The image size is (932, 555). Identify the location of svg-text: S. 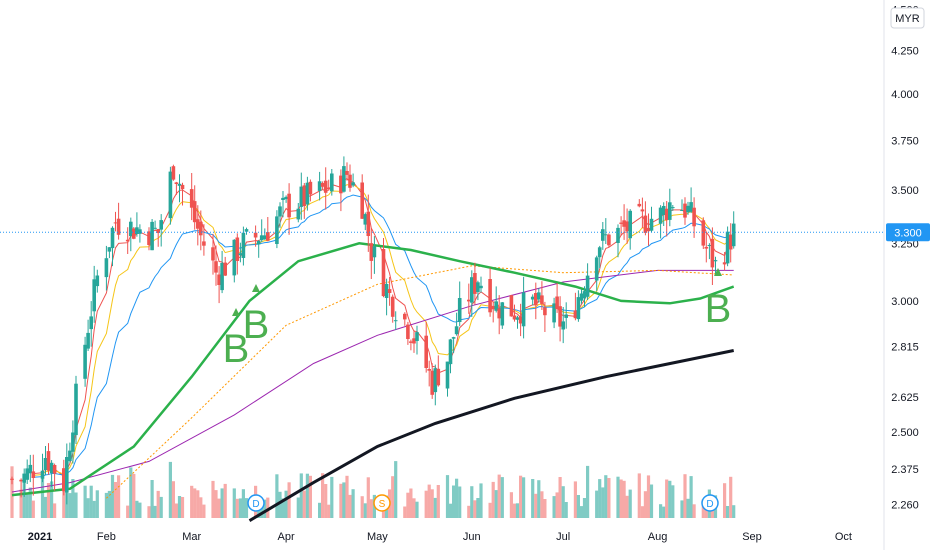
(382, 504).